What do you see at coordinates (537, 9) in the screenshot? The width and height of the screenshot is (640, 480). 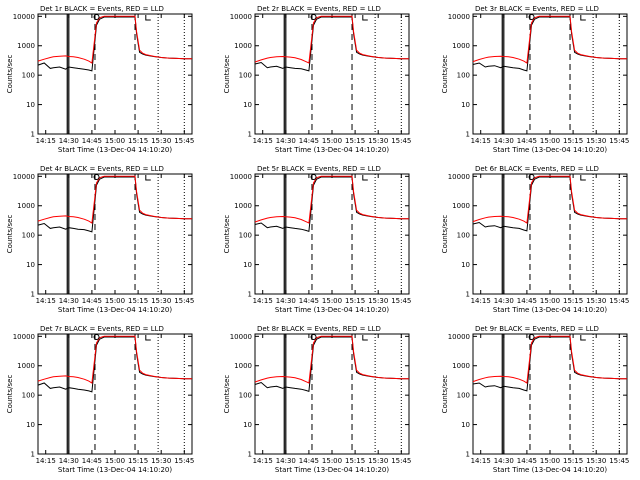 I see `chart-title: Det 3r BLACK = Events, RED = LLD` at bounding box center [537, 9].